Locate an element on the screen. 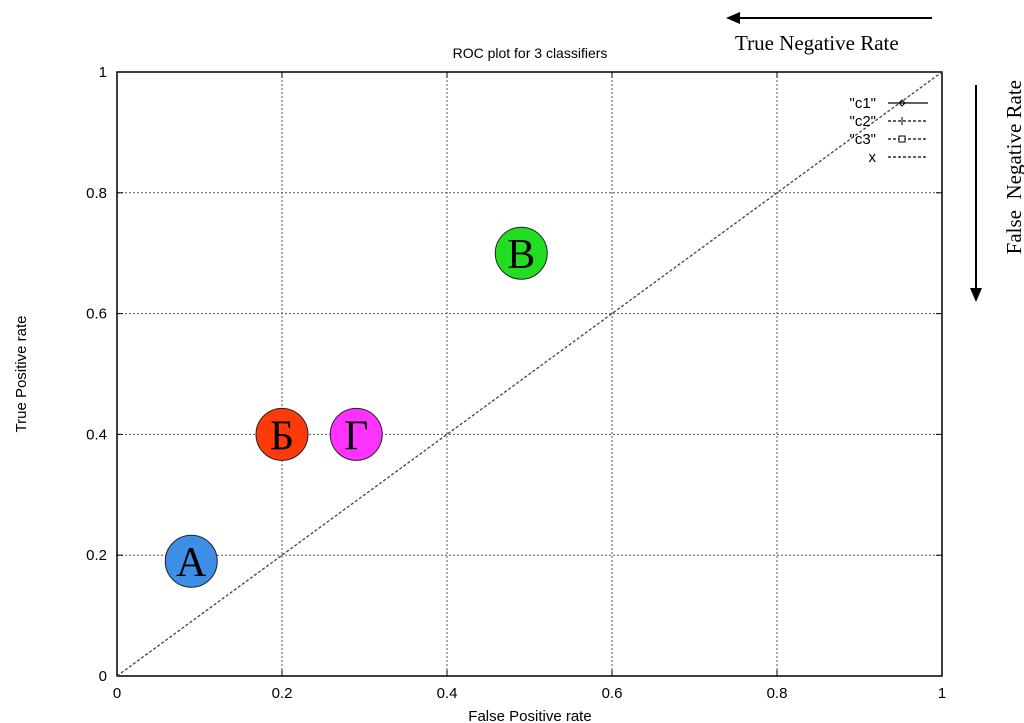 Image resolution: width=1024 pixels, height=723 pixels. true-negative-rate-label: True Negative Rate is located at coordinates (817, 43).